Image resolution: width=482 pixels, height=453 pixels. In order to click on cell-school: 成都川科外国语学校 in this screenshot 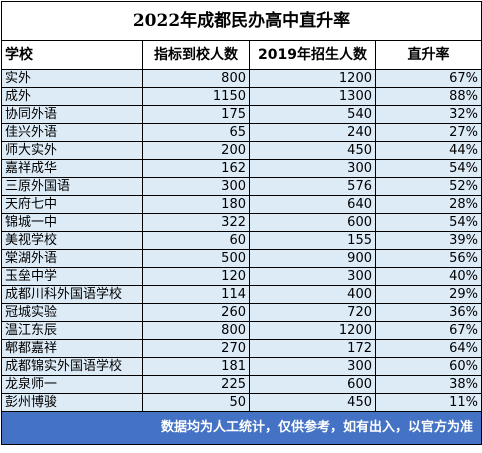, I will do `click(72, 294)`.